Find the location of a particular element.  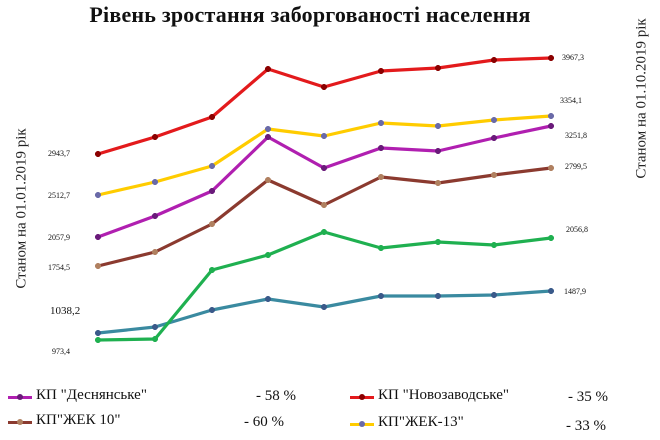

legend-percent-3: - 60 % is located at coordinates (264, 422).